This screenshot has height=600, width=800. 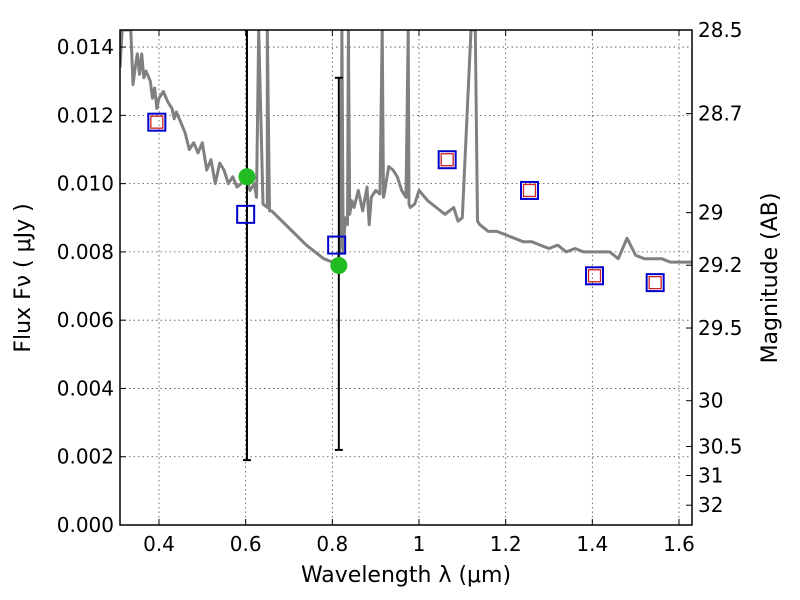 What do you see at coordinates (720, 114) in the screenshot?
I see `y2-tick-label: 28.7` at bounding box center [720, 114].